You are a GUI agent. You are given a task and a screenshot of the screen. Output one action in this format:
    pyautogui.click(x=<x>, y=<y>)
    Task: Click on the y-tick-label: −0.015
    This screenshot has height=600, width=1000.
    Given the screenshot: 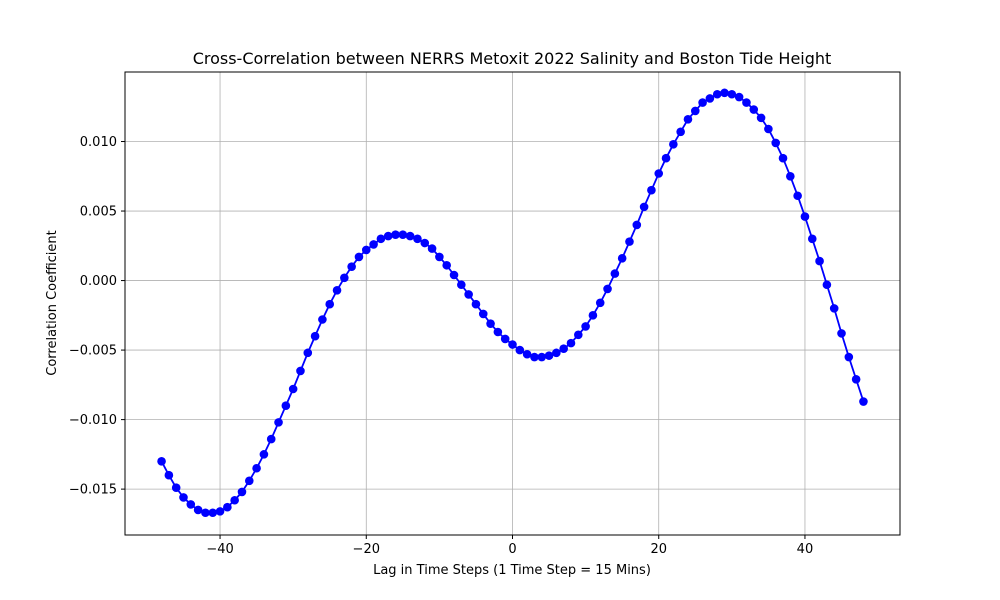 What is the action you would take?
    pyautogui.click(x=93, y=490)
    